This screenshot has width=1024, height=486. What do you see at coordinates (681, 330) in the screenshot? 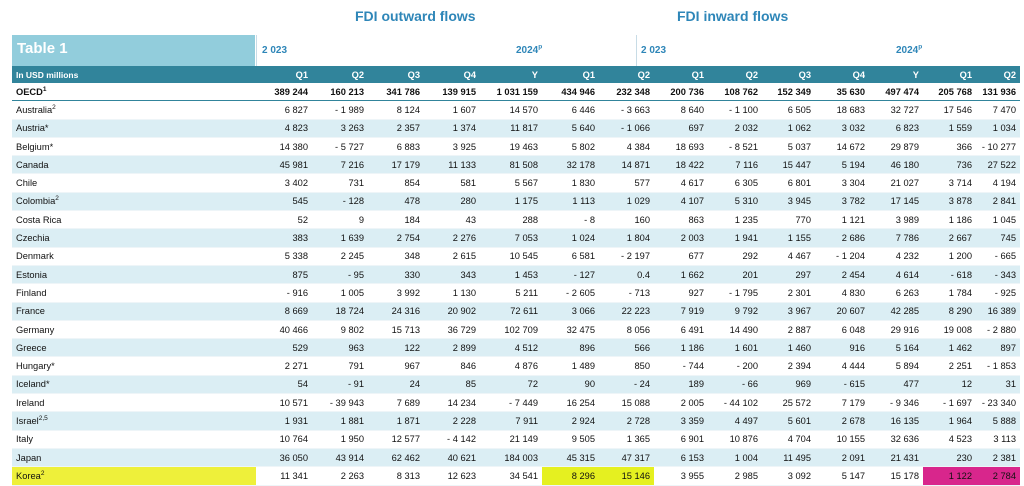
I see `table-cell: 6 491` at bounding box center [681, 330].